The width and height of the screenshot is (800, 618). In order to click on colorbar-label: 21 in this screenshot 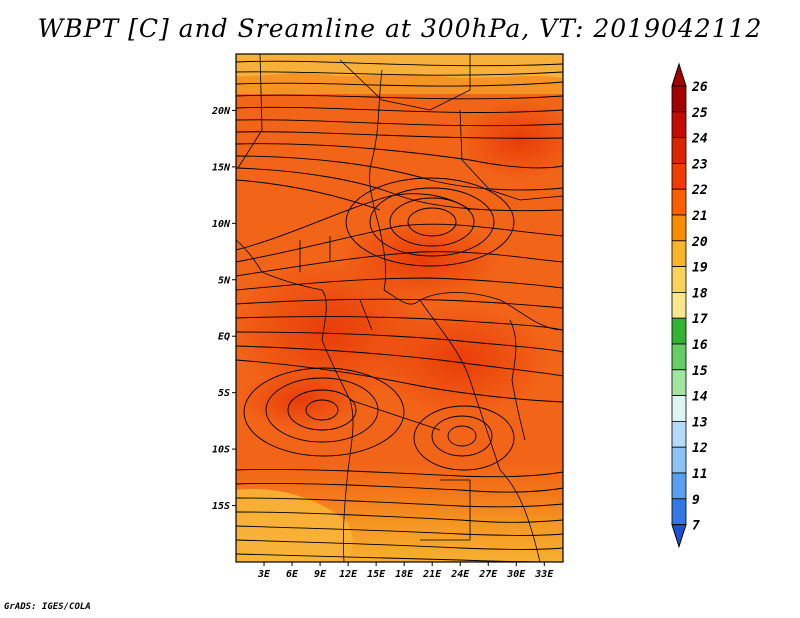, I will do `click(699, 216)`.